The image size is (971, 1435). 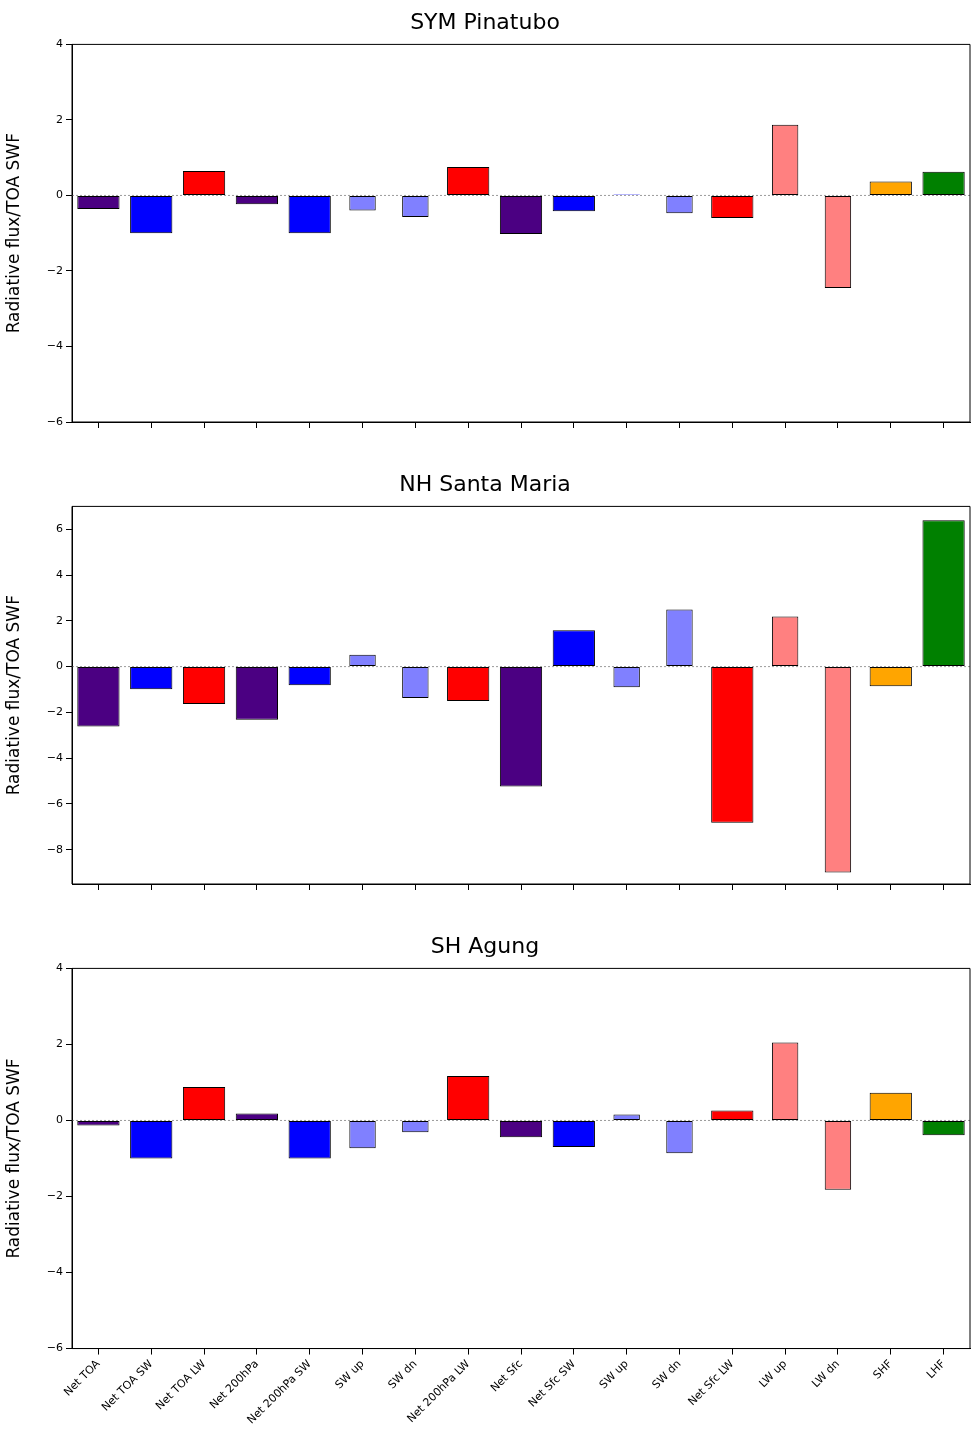 What do you see at coordinates (485, 21) in the screenshot?
I see `chart-title: SYM Pinatubo` at bounding box center [485, 21].